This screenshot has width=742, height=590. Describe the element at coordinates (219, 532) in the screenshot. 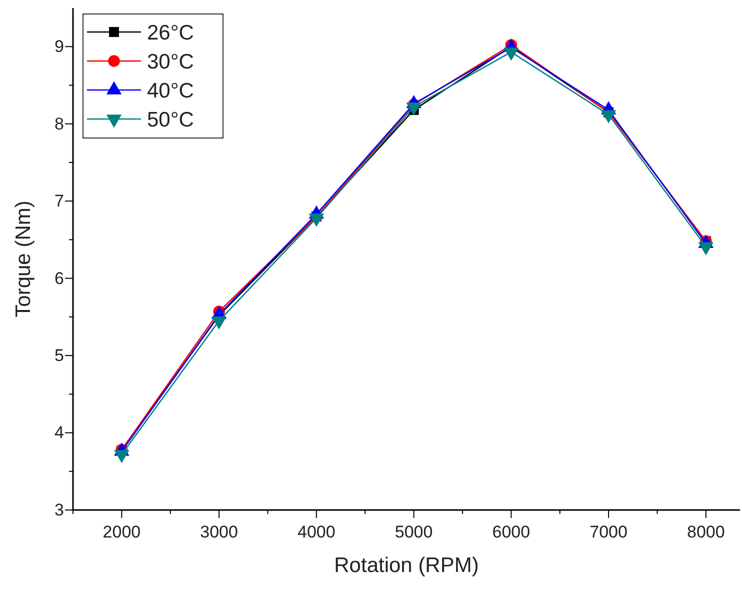

I see `x-tick-label: 3000` at that location.